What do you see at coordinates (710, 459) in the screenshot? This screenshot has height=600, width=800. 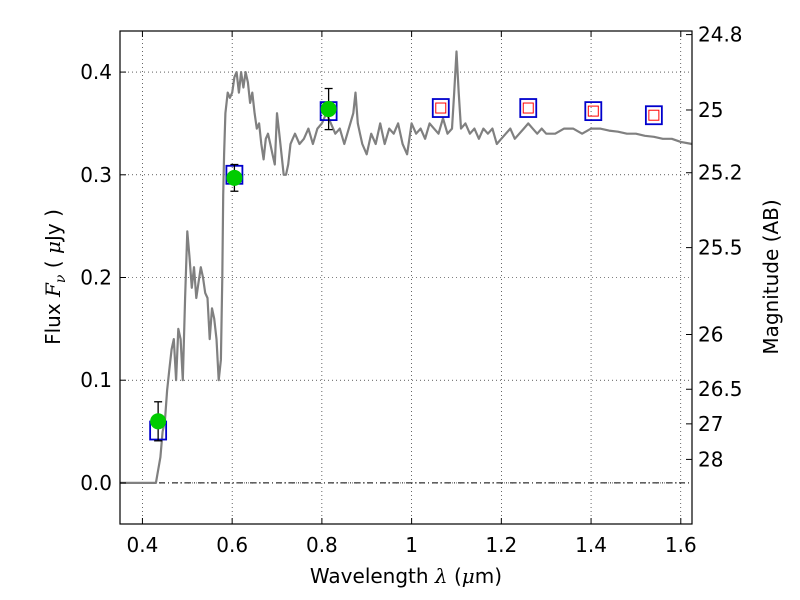 I see `mag-tick-label: 28` at bounding box center [710, 459].